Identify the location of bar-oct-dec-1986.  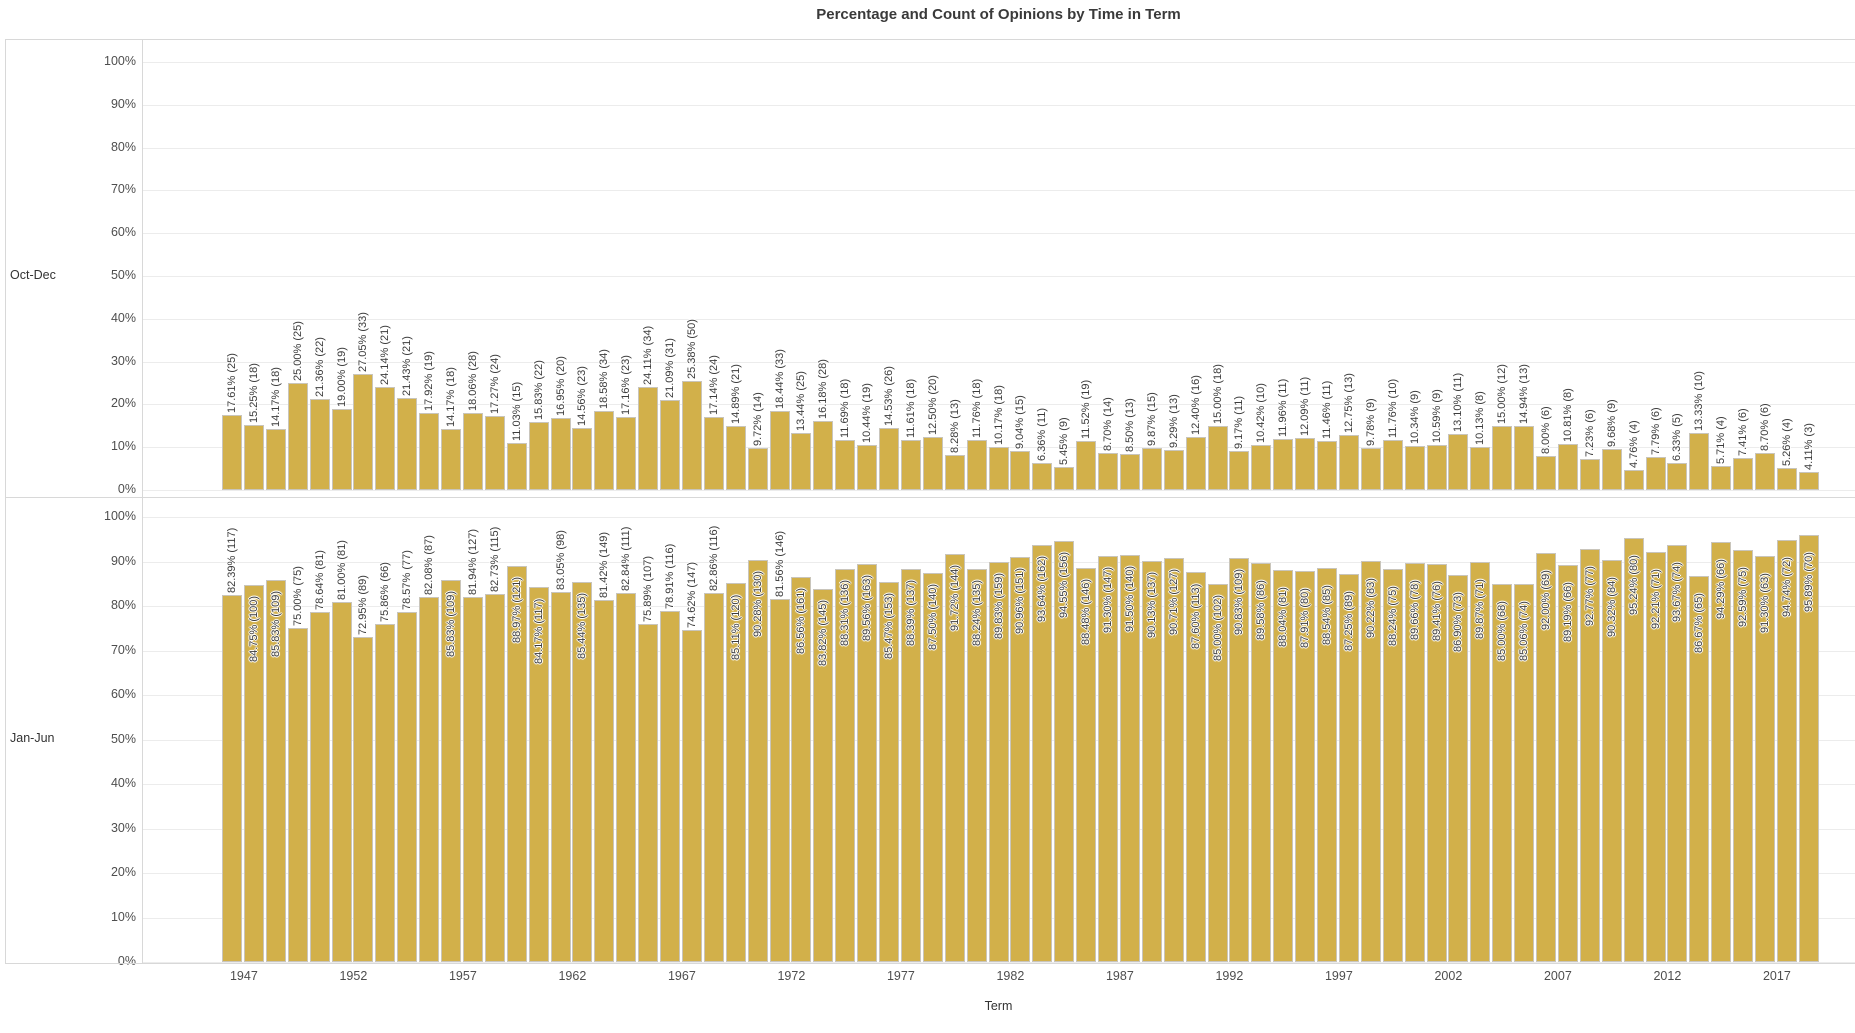
(1108, 471).